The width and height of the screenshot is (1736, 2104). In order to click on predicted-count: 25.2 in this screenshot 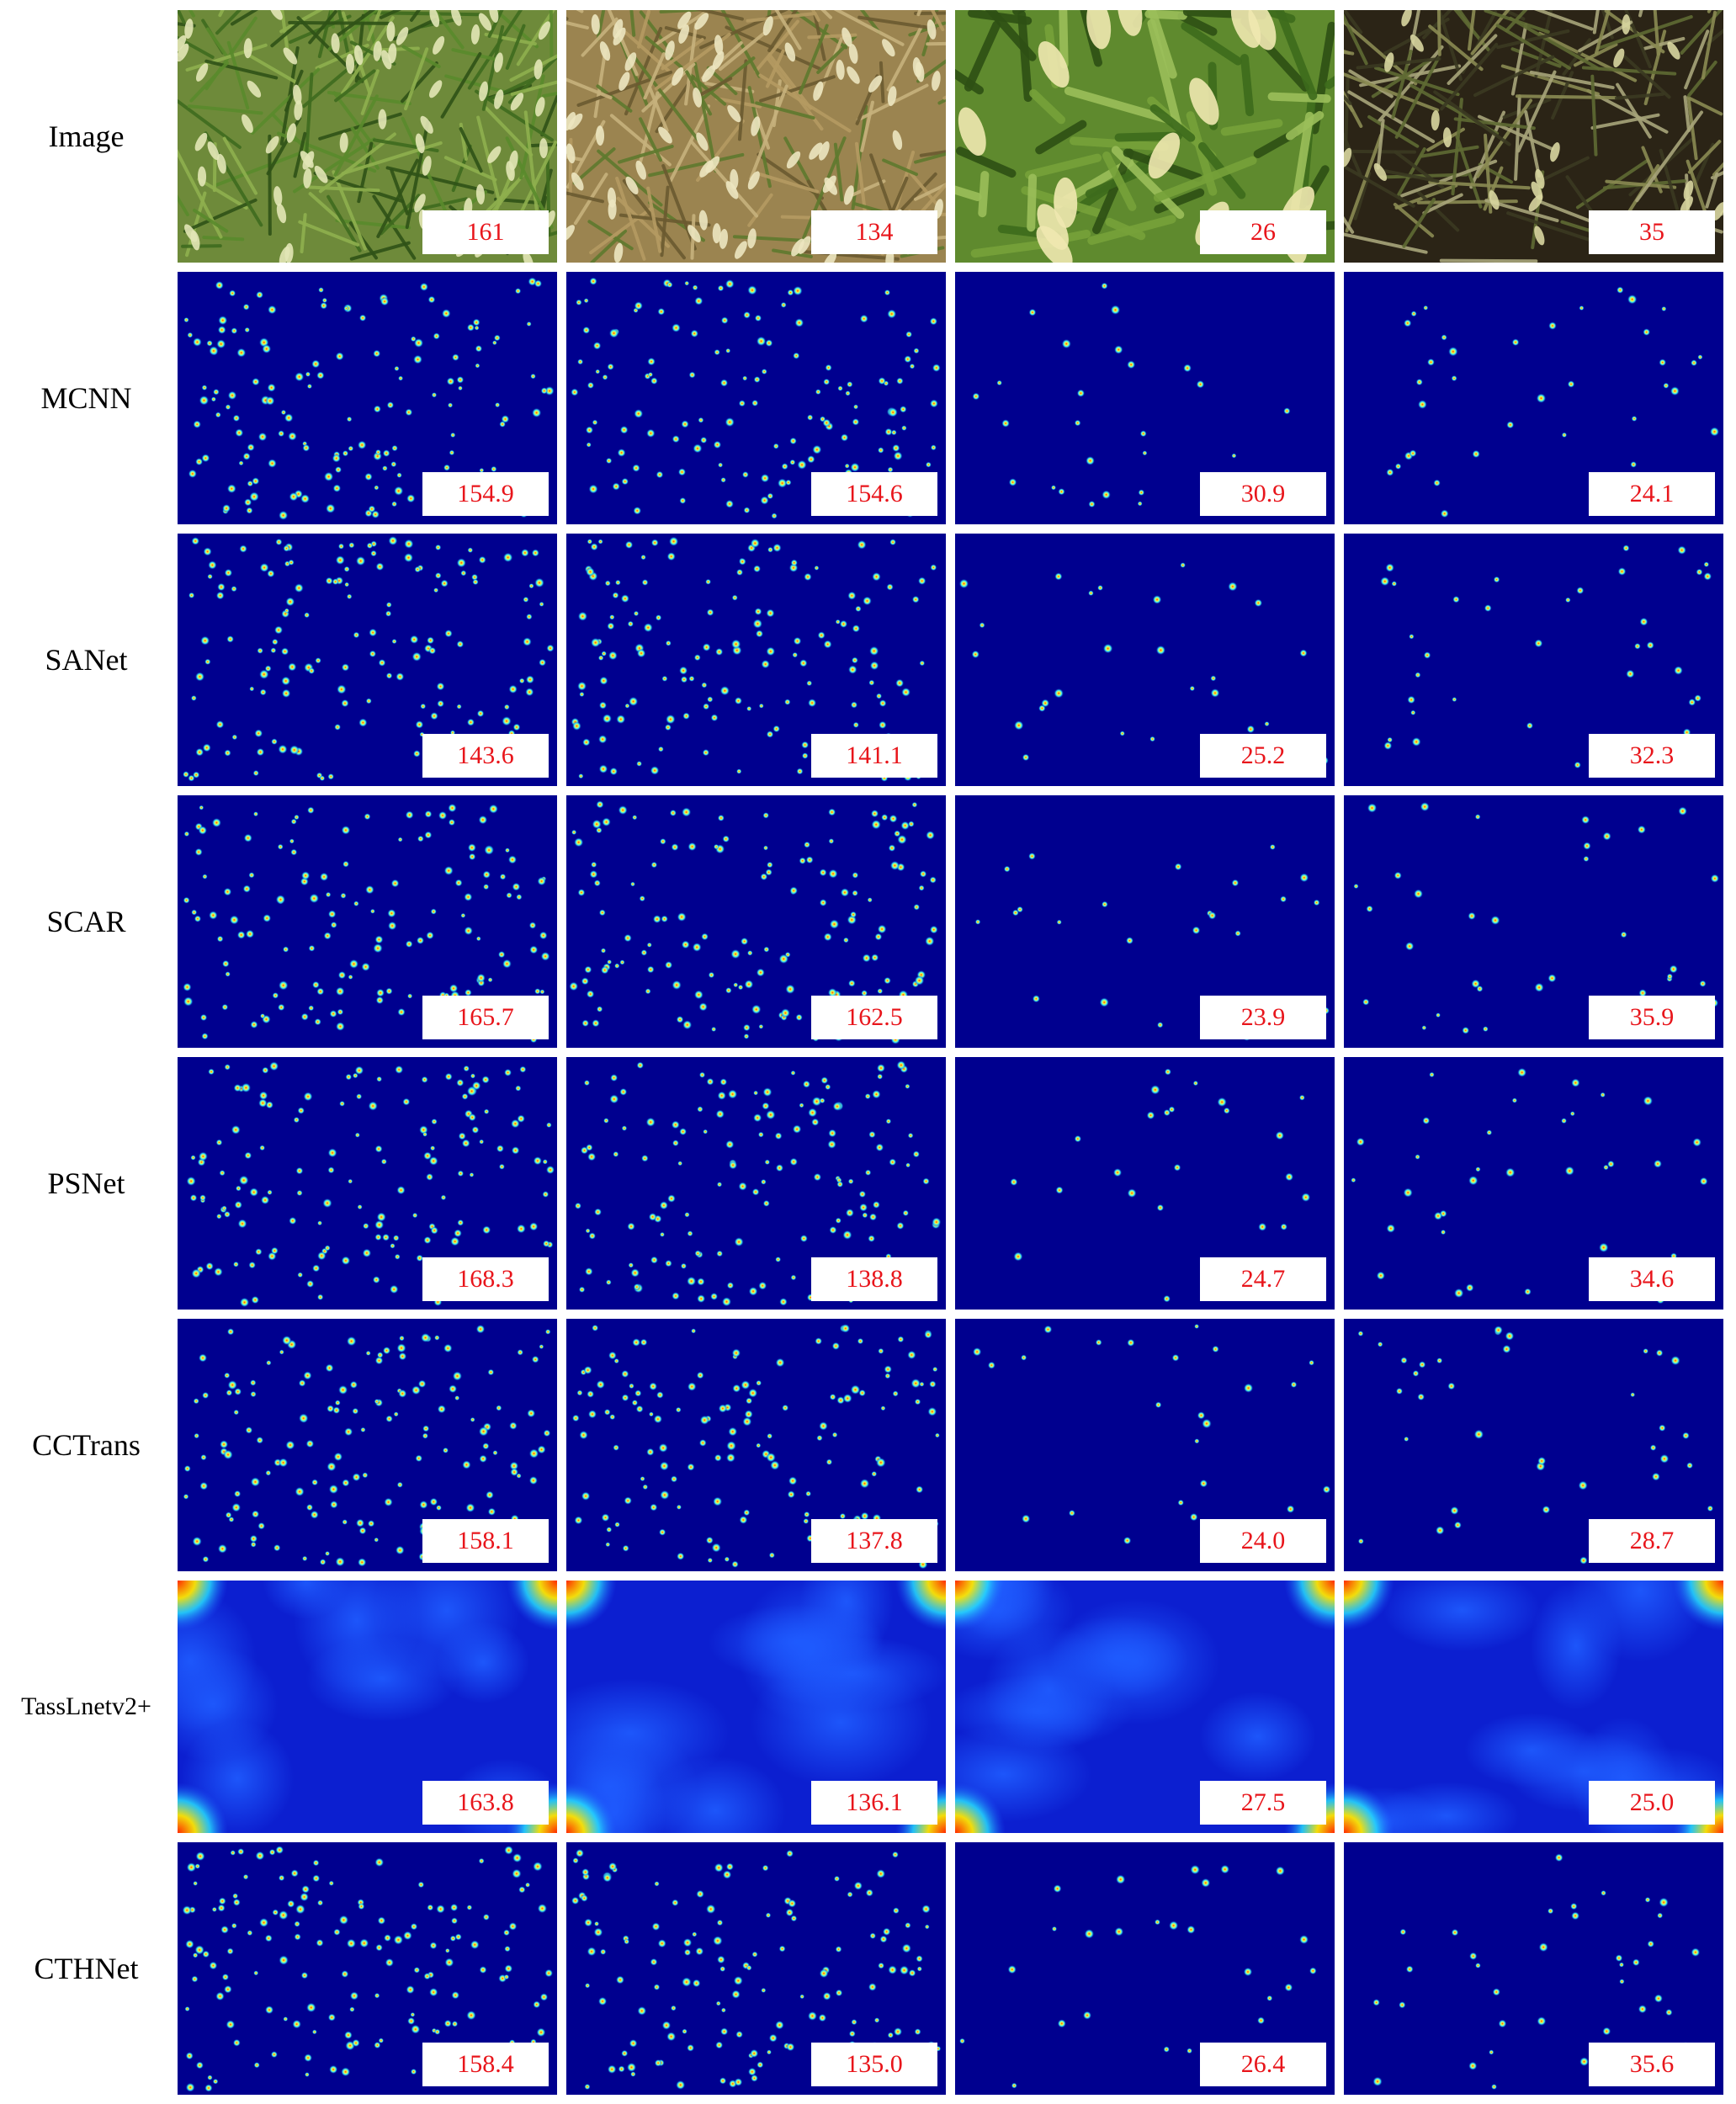, I will do `click(1263, 756)`.